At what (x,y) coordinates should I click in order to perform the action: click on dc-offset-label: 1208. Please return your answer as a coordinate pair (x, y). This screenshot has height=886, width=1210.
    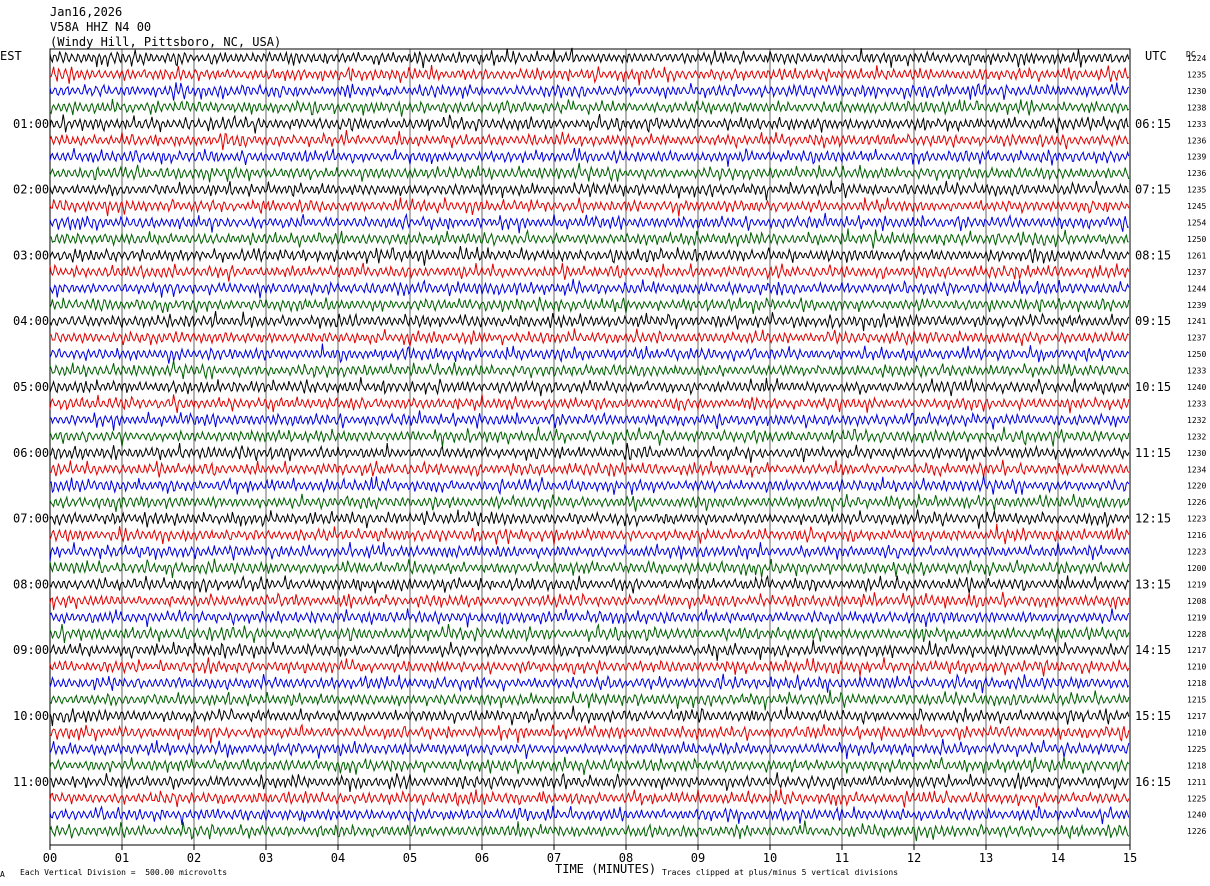
    Looking at the image, I should click on (1196, 601).